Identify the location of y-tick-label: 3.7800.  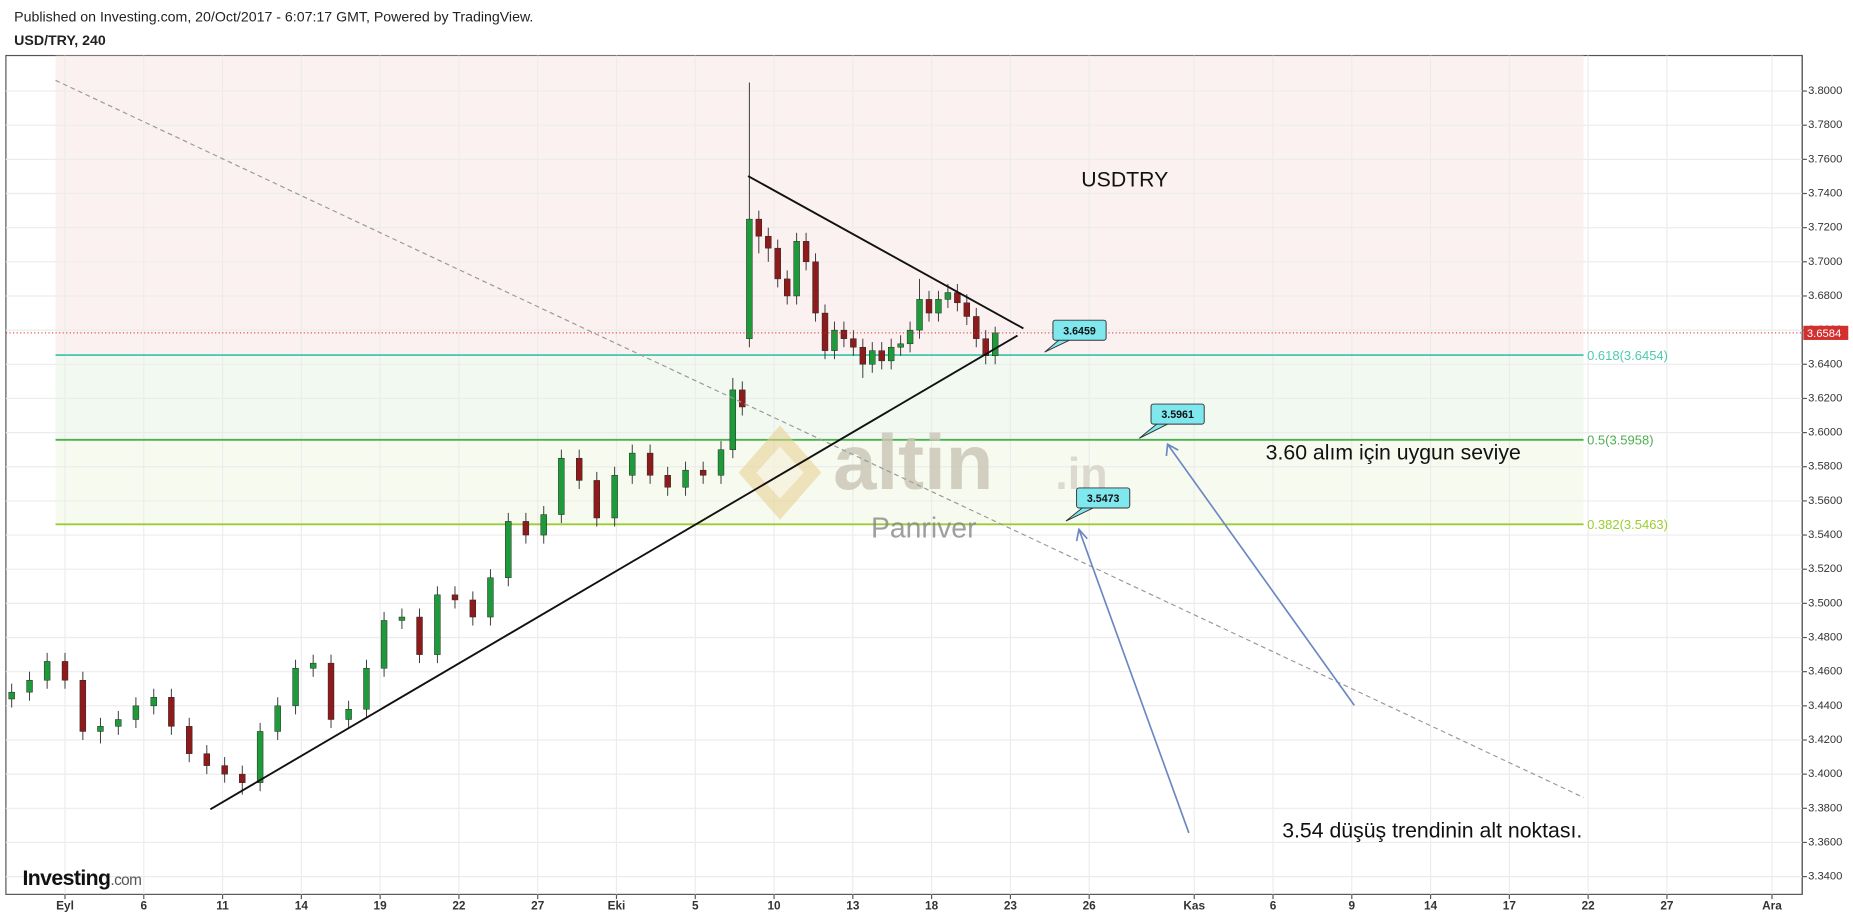
(1825, 125).